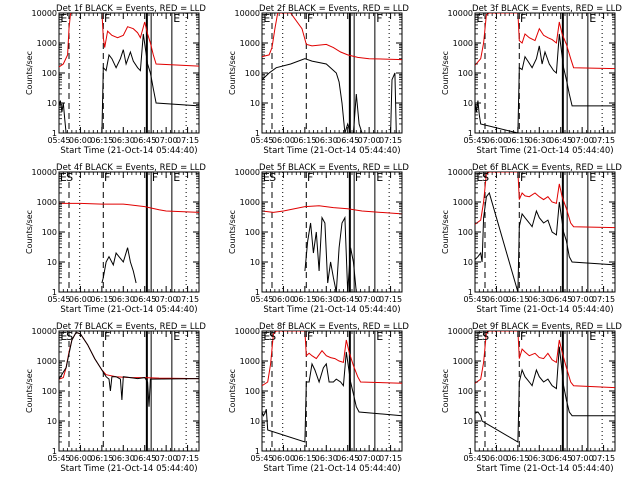 The width and height of the screenshot is (640, 480). Describe the element at coordinates (131, 9) in the screenshot. I see `panel-title: Det 1f BLACK = Events, RED = LLD` at that location.